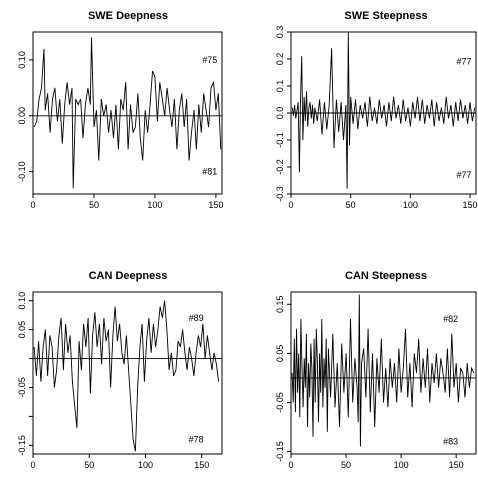 Image resolution: width=478 pixels, height=479 pixels. I want to click on annotation-label: #78, so click(196, 440).